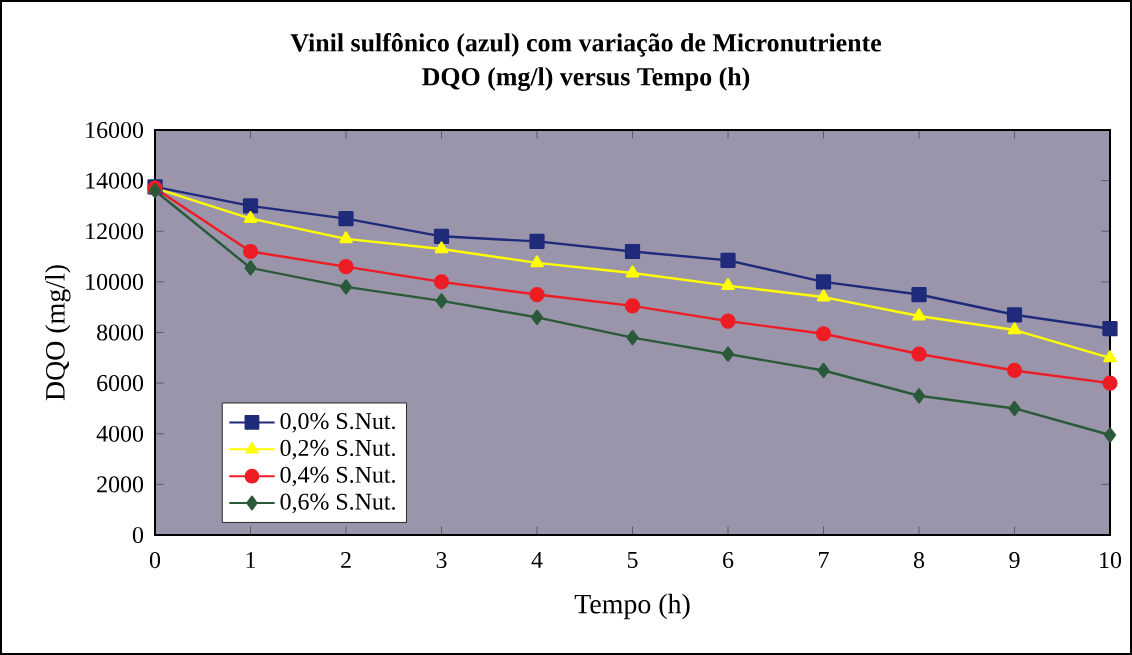  Describe the element at coordinates (58, 333) in the screenshot. I see `y-axis-title: DQO (mg/l)` at that location.